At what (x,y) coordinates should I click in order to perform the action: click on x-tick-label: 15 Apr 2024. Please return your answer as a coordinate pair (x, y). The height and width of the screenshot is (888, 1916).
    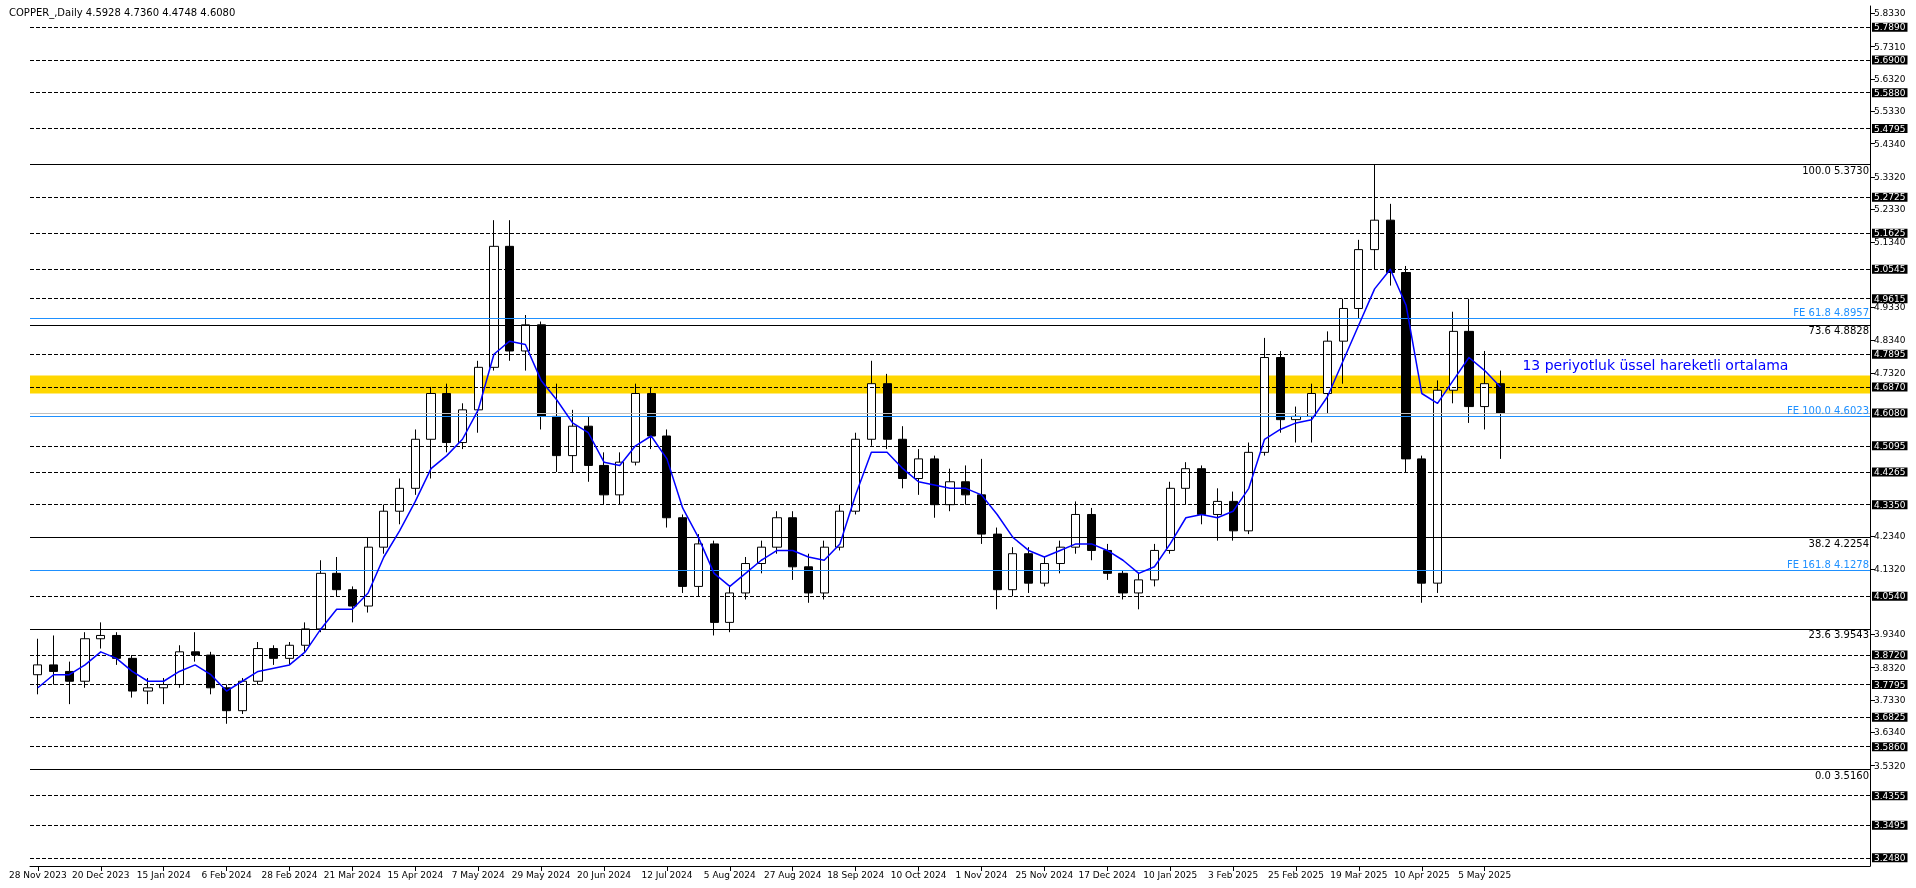
    Looking at the image, I should click on (415, 874).